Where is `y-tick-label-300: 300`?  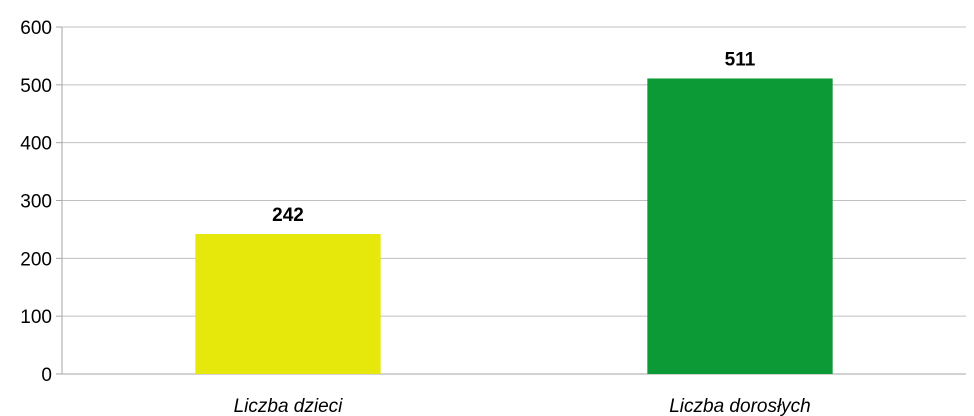
y-tick-label-300: 300 is located at coordinates (36, 202).